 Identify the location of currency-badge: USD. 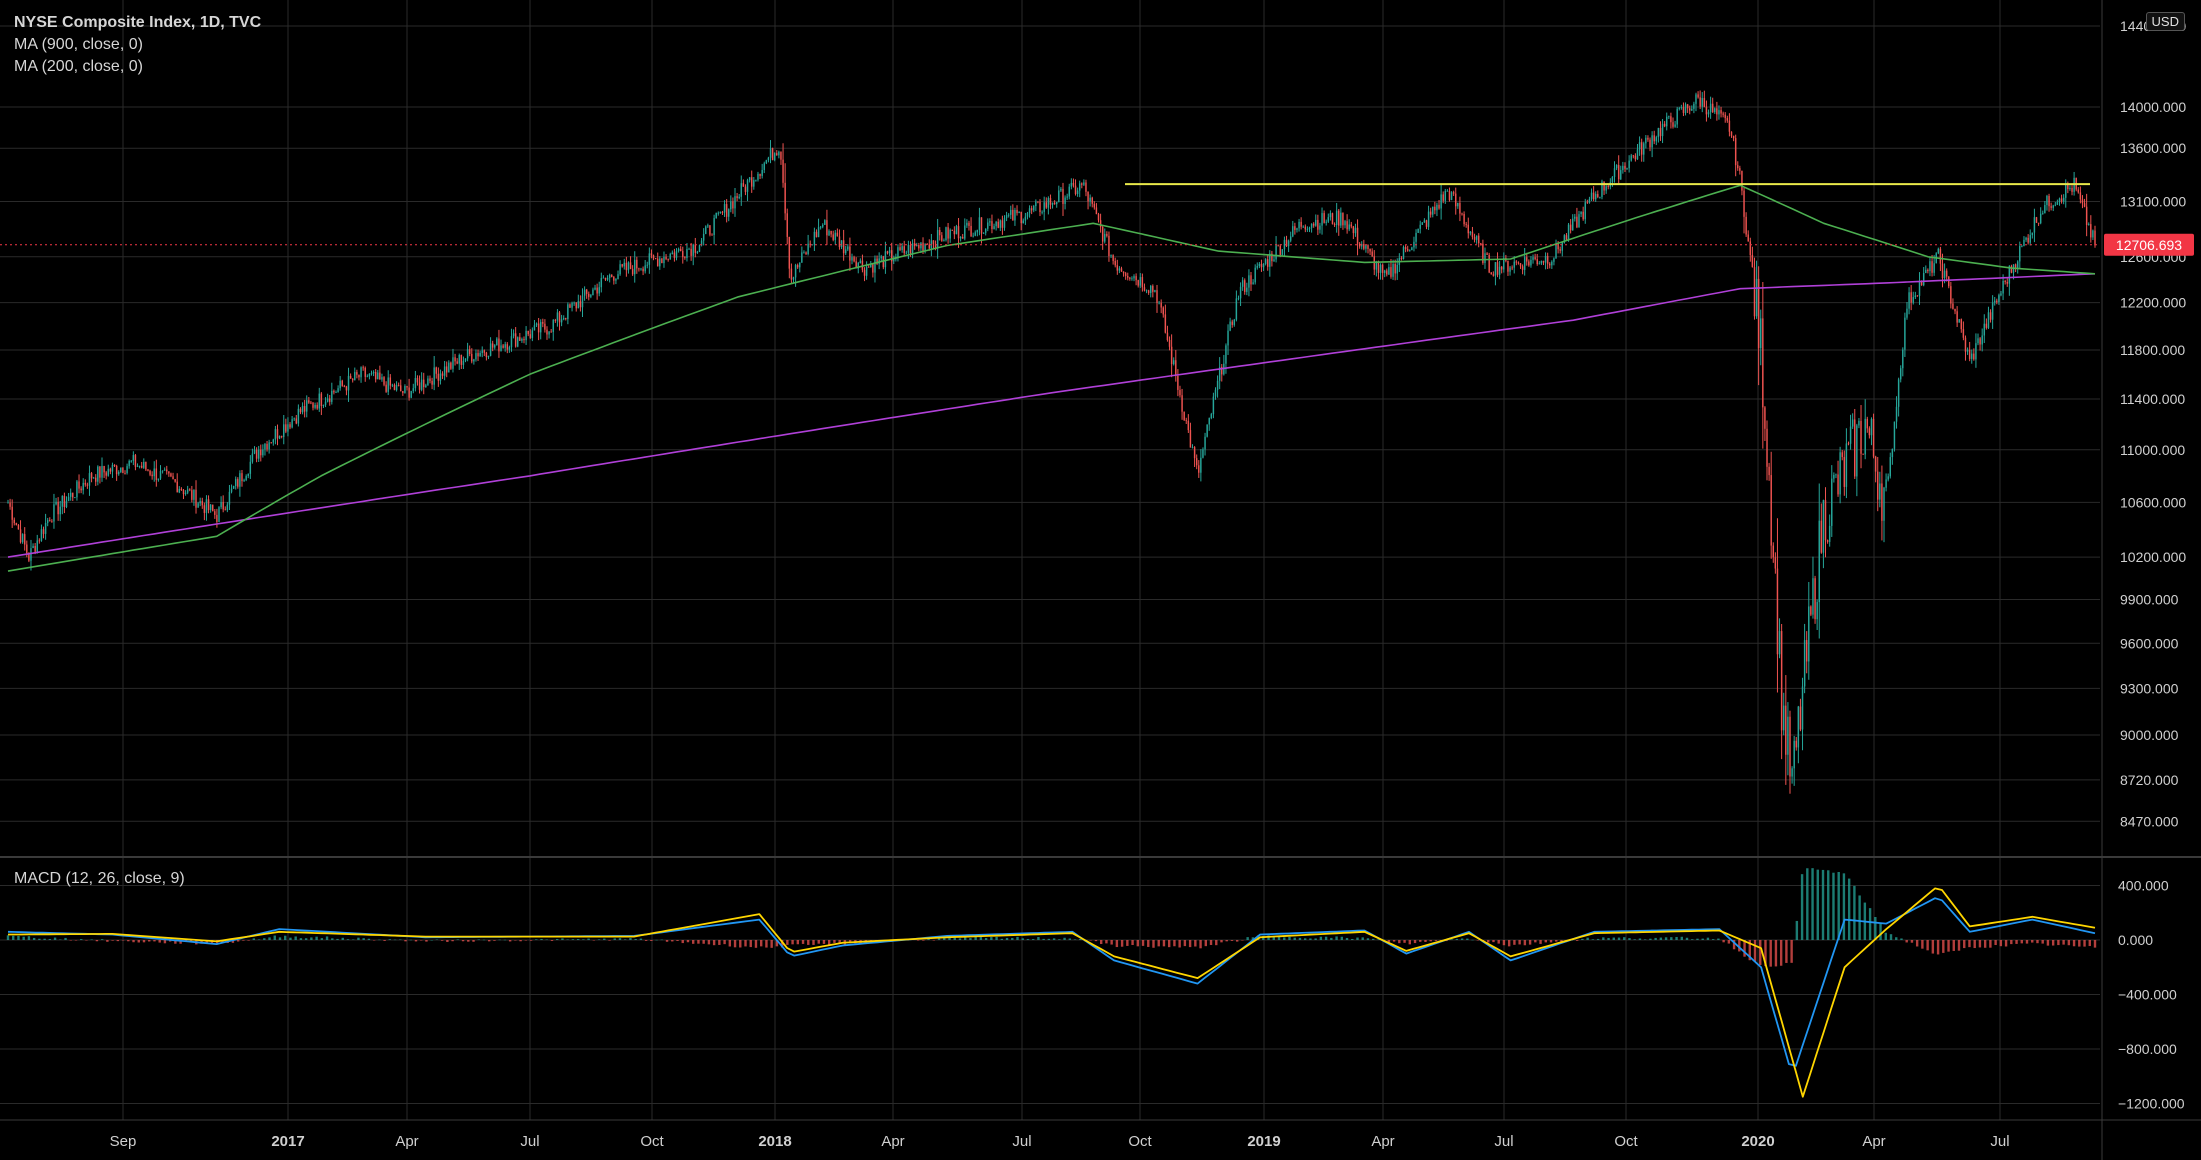
(2165, 21).